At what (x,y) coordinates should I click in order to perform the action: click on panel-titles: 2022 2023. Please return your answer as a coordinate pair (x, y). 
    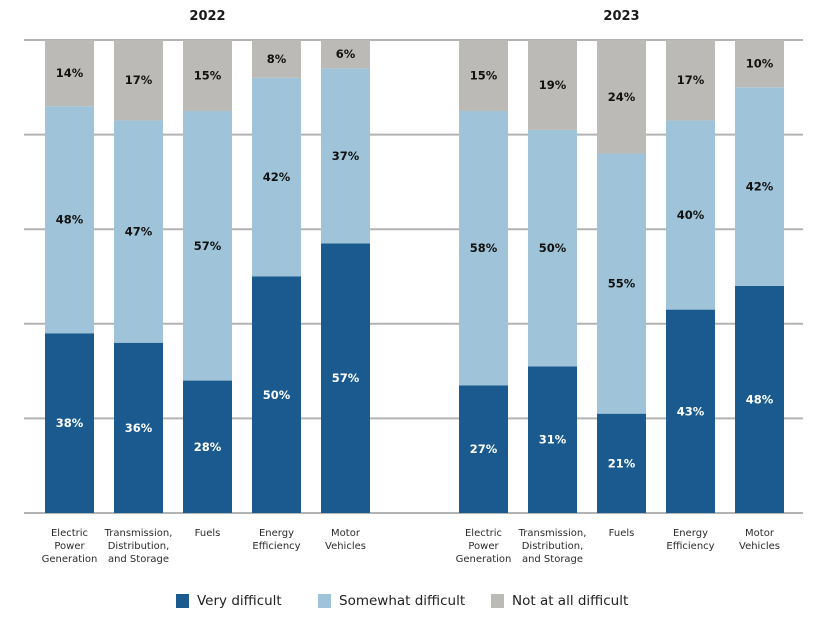
    Looking at the image, I should click on (414, 16).